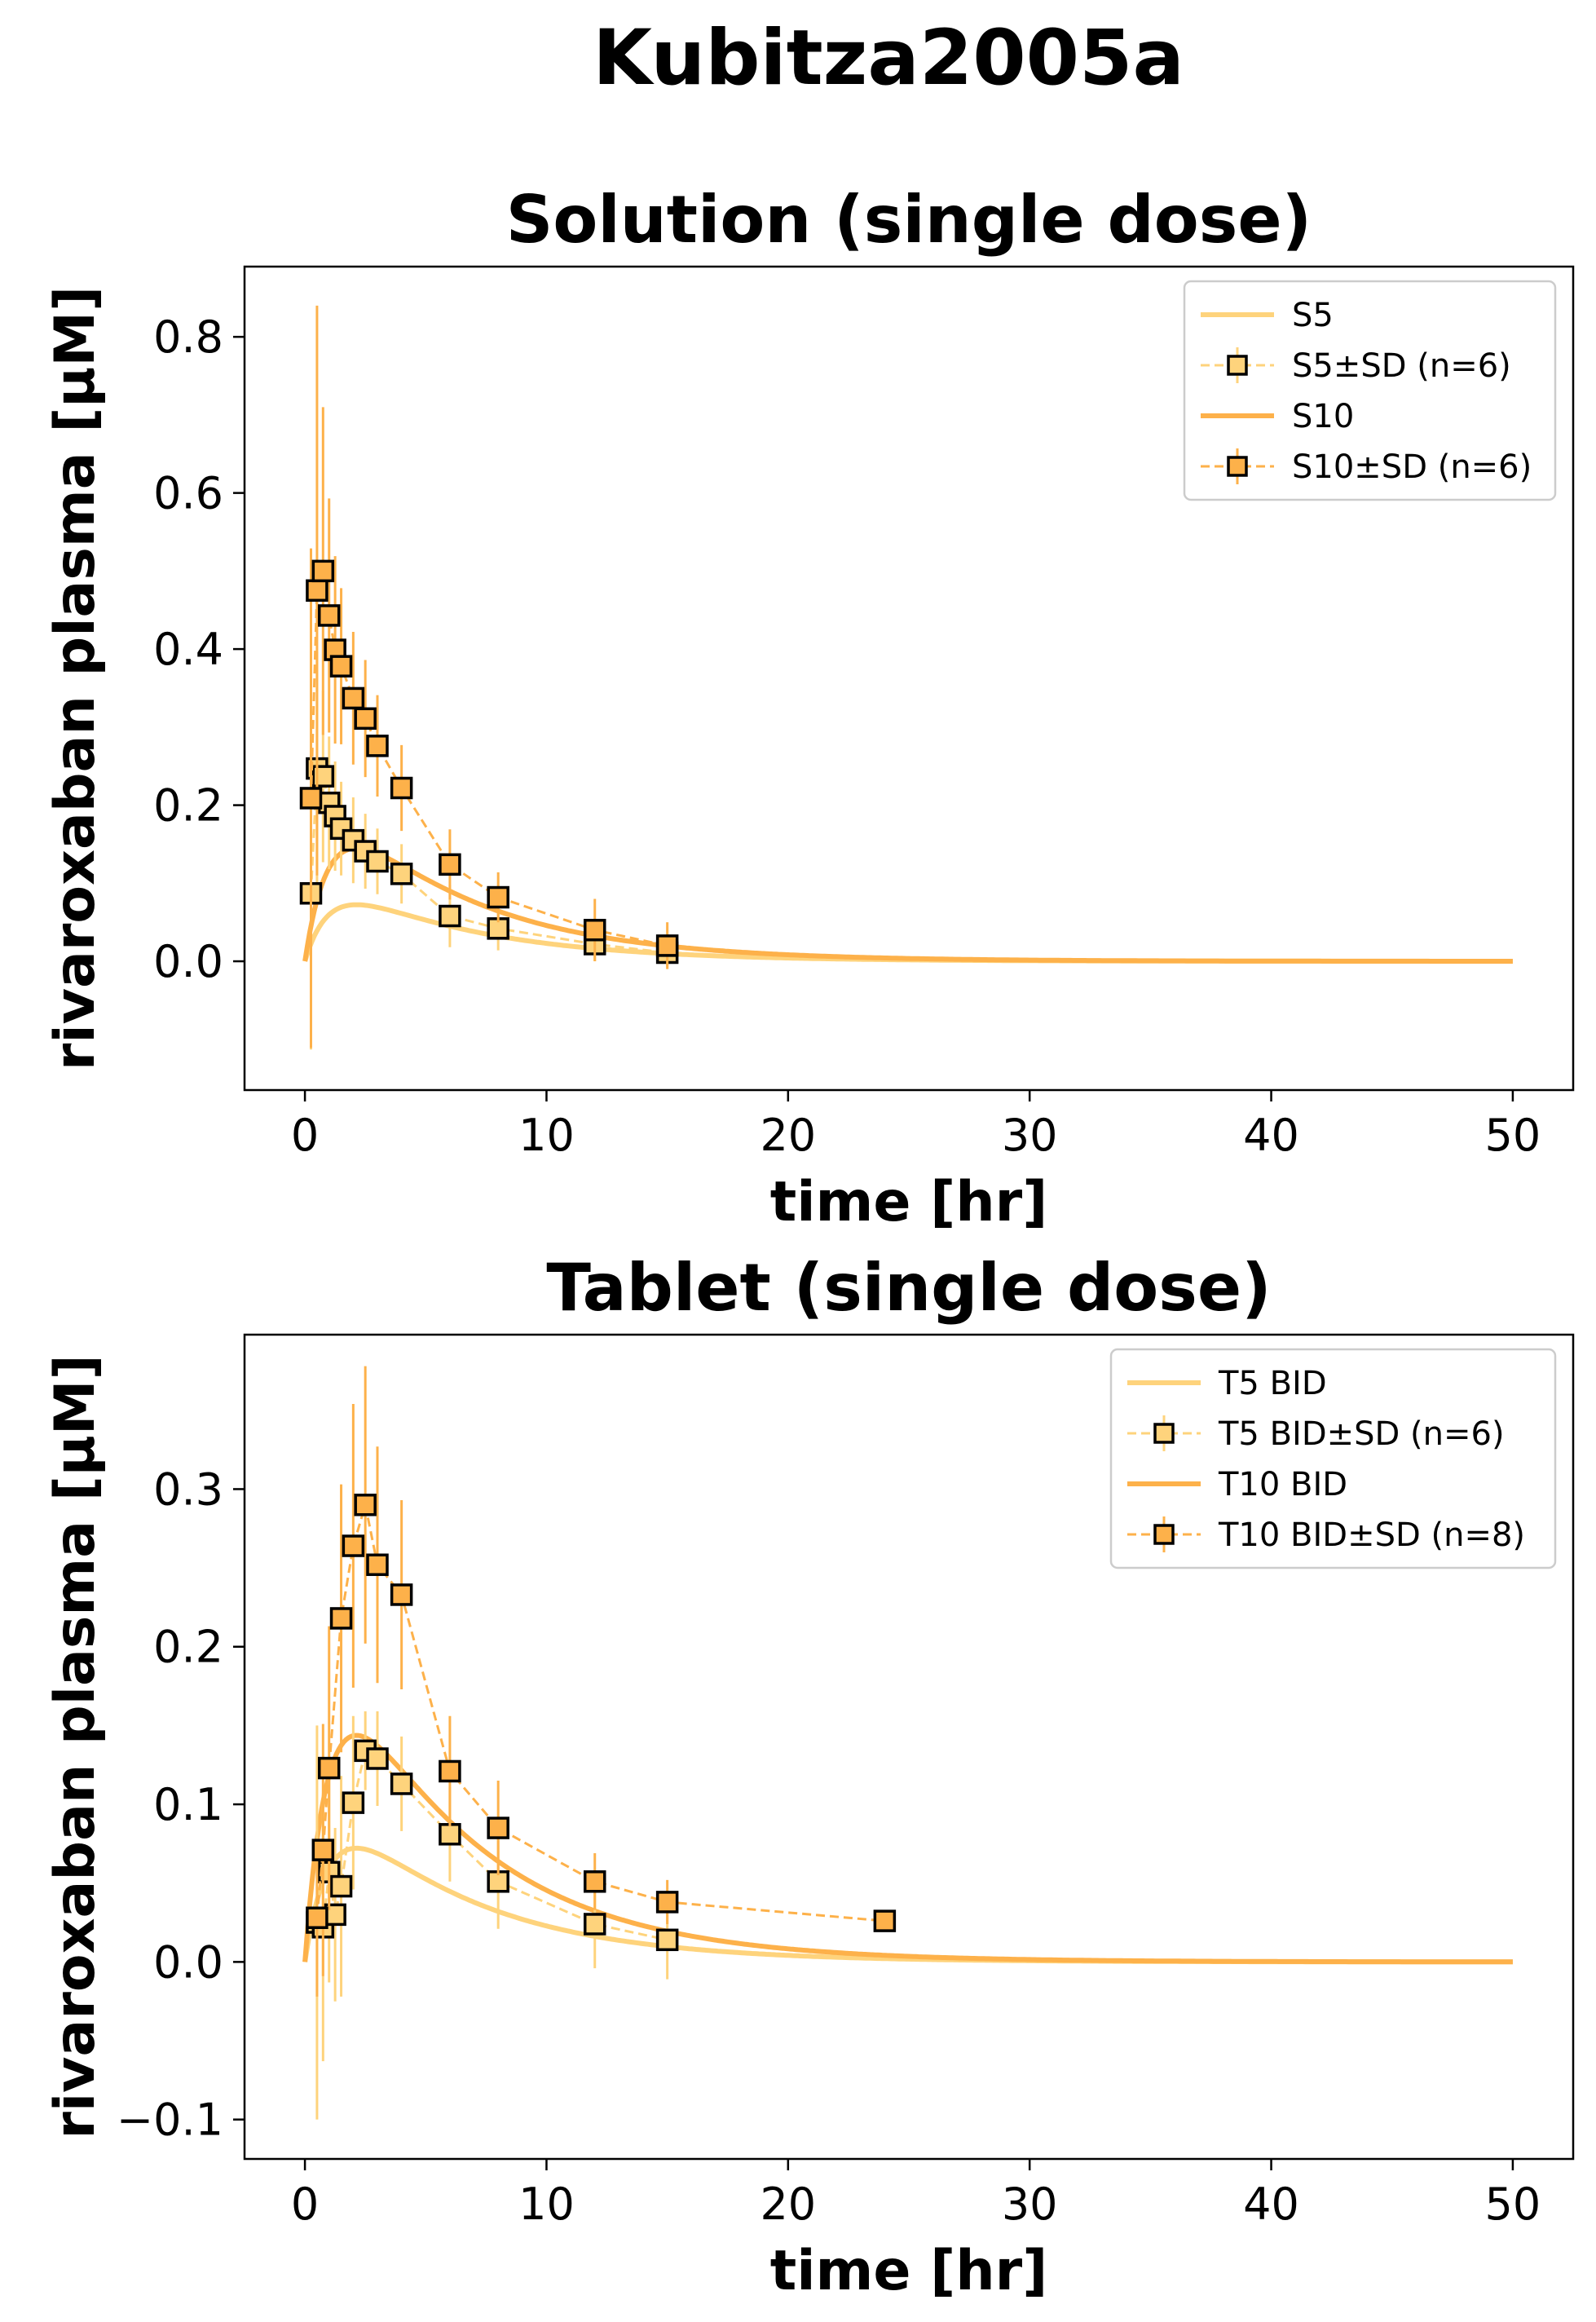  I want to click on y-tick-label: 0.1, so click(188, 1804).